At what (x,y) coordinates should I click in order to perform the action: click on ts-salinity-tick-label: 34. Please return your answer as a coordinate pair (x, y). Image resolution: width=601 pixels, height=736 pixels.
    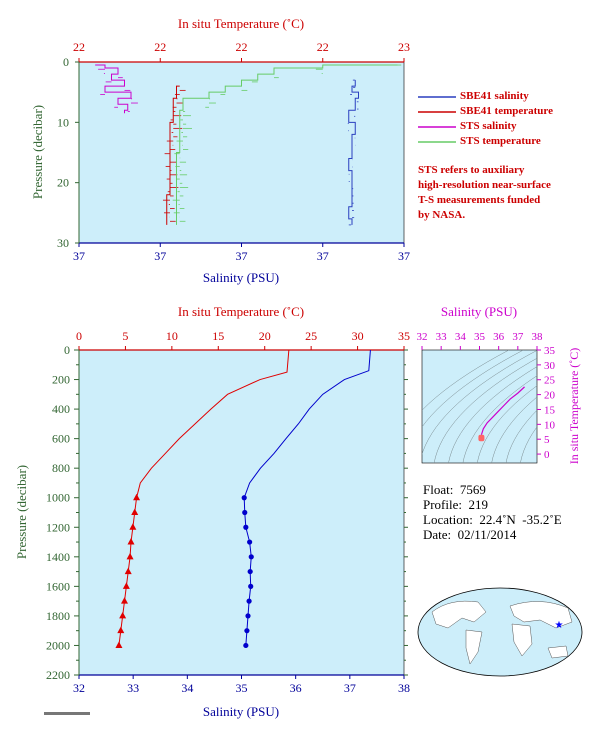
    Looking at the image, I should click on (461, 337).